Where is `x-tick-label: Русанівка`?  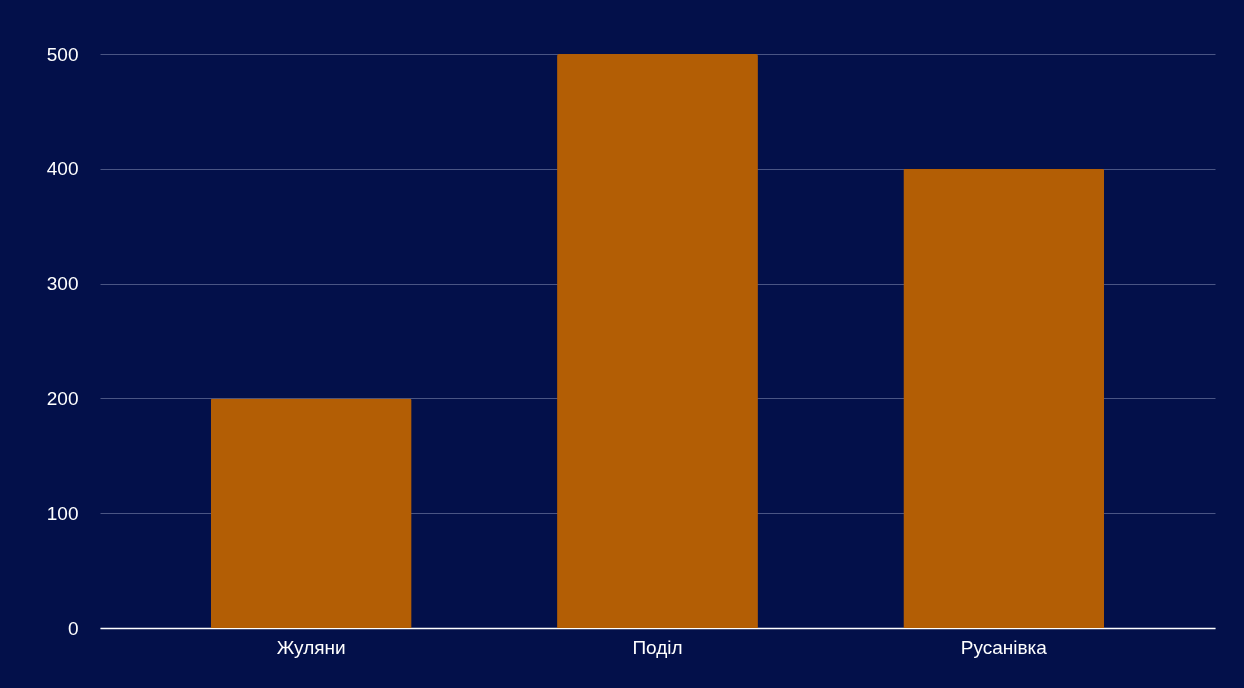
x-tick-label: Русанівка is located at coordinates (1004, 647).